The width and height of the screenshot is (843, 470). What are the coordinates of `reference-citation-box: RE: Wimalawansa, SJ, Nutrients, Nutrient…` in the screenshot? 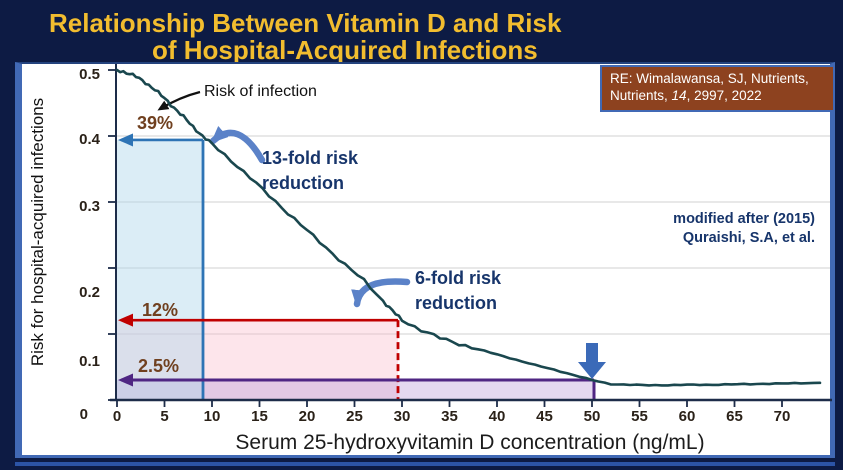 It's located at (717, 88).